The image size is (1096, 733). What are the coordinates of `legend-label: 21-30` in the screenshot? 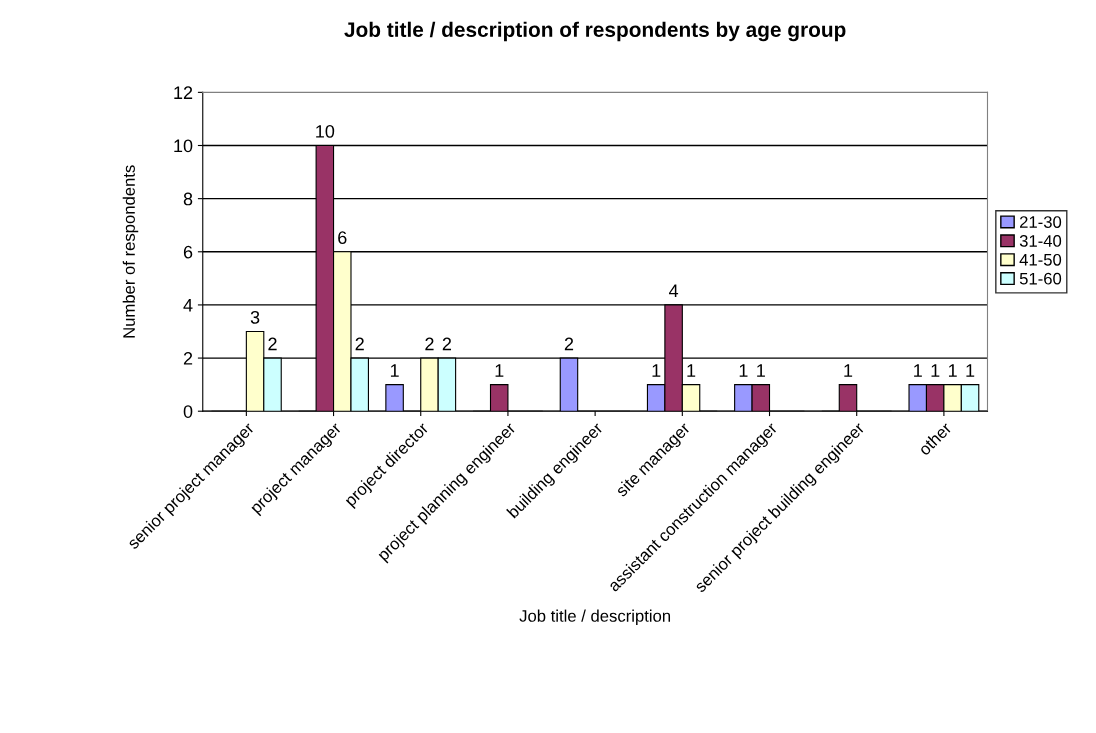 It's located at (1041, 222).